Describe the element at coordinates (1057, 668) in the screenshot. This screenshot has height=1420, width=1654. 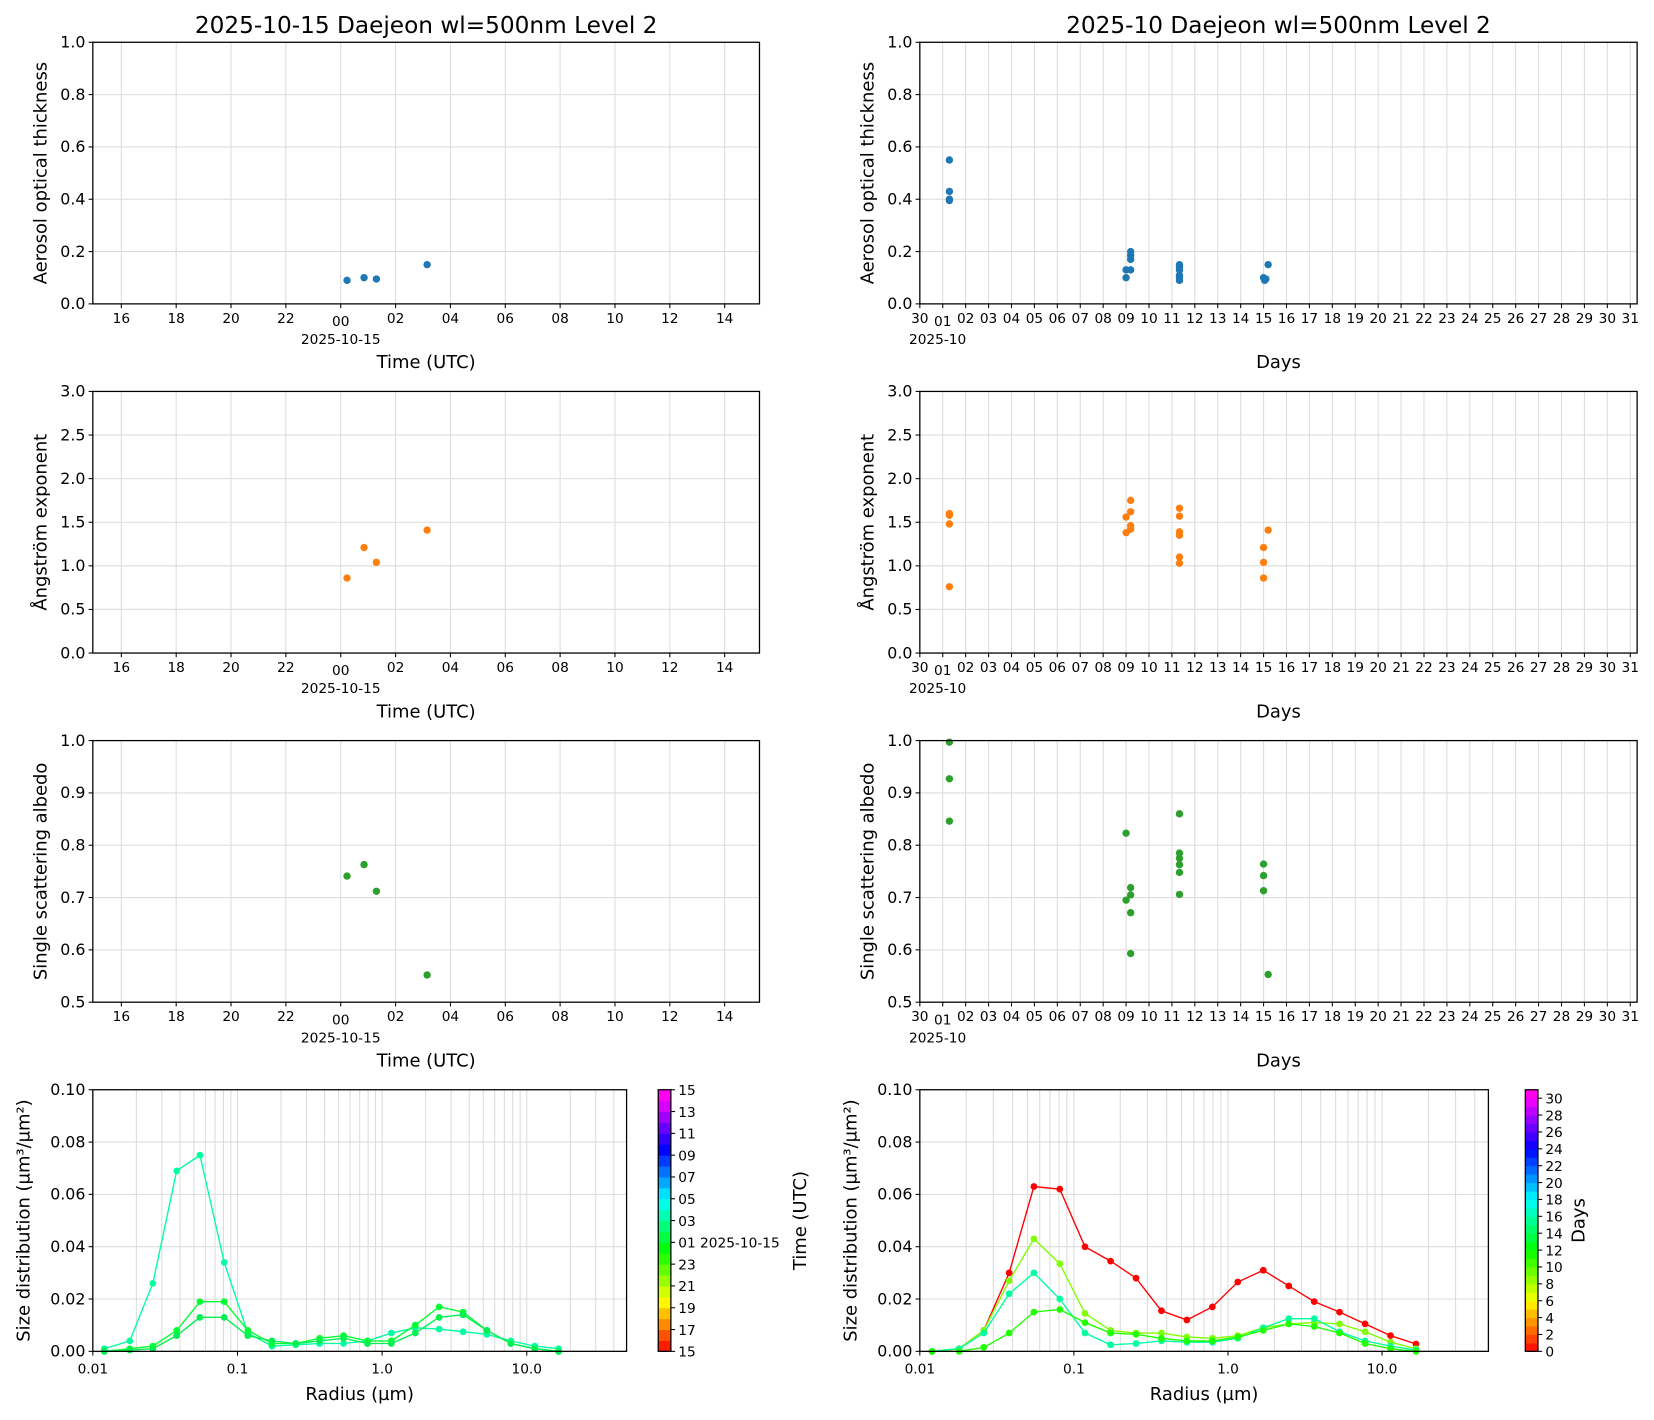
I see `x-tick-label: 06` at that location.